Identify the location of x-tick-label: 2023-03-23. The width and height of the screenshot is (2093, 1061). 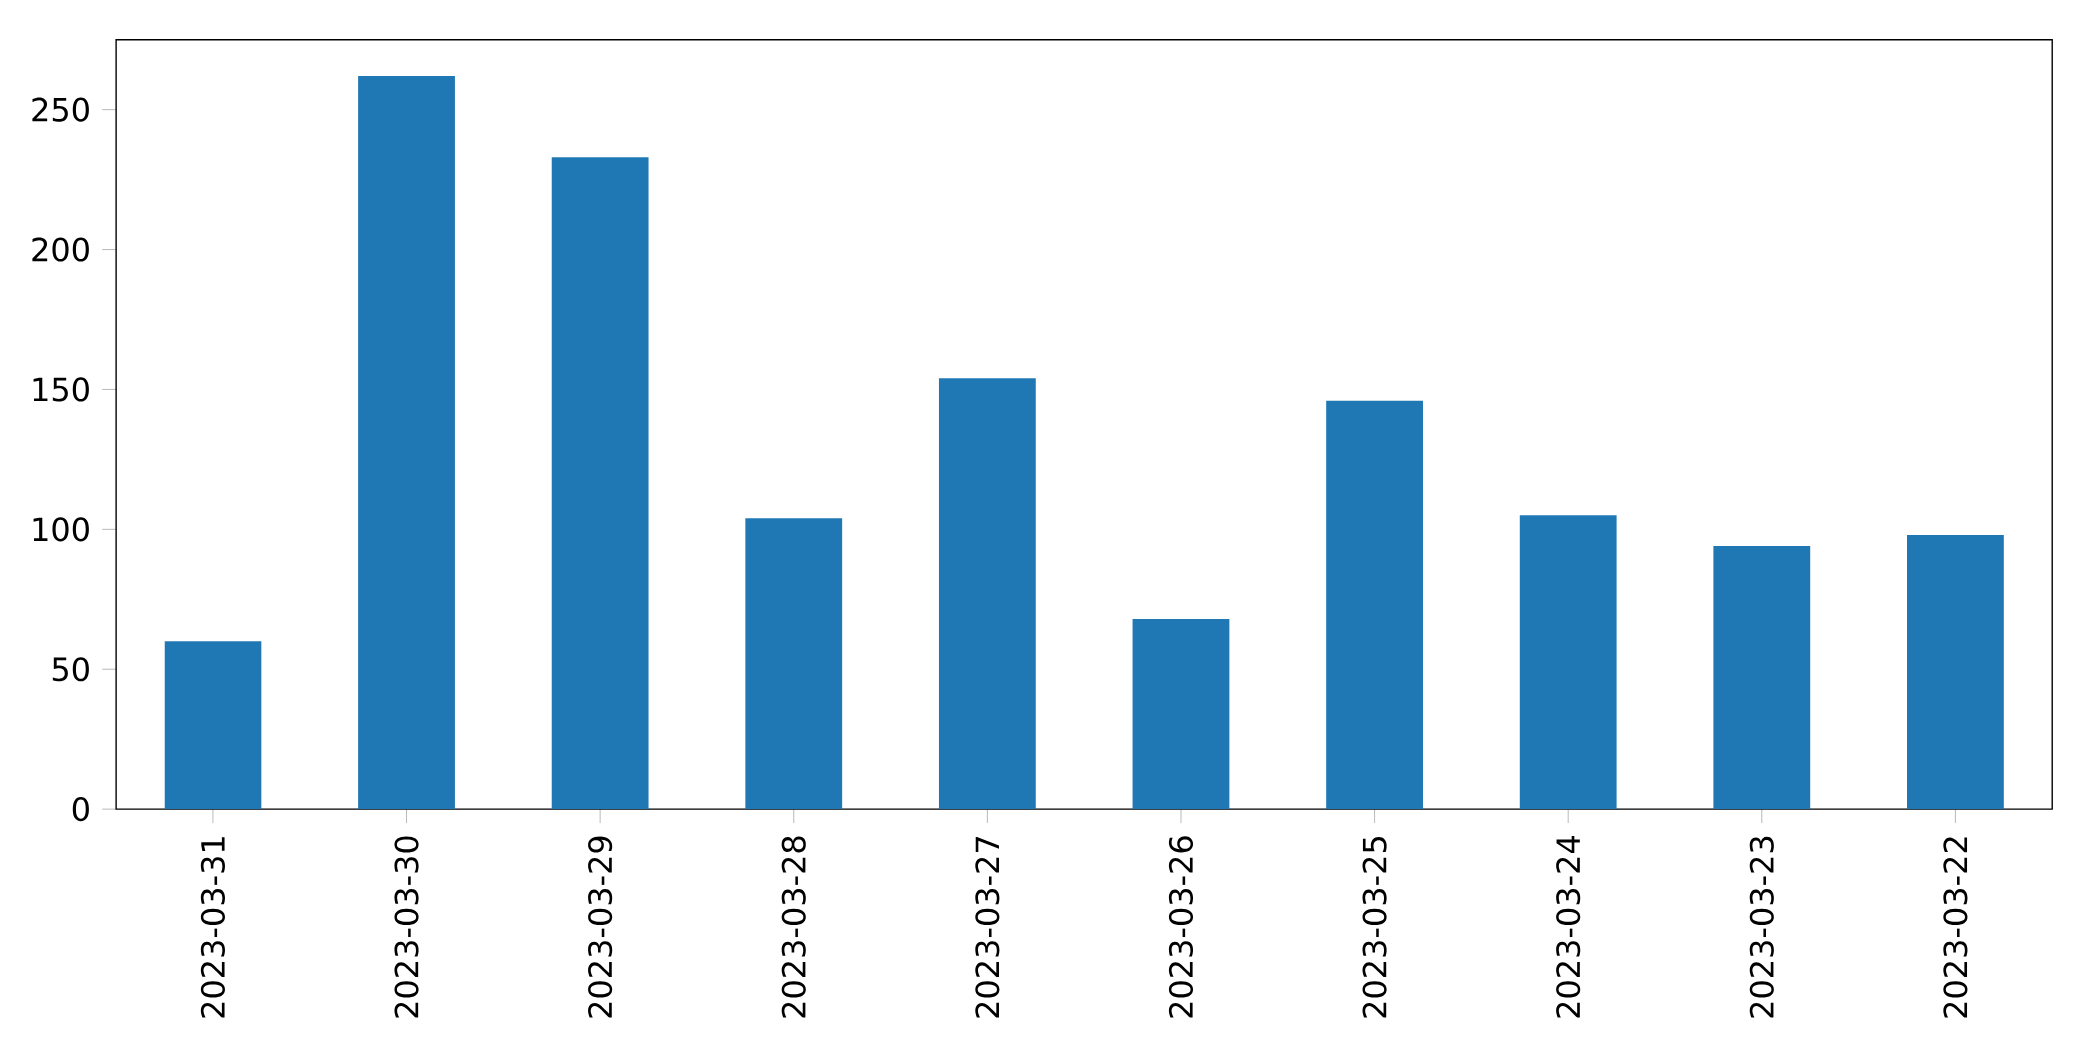
(1761, 927).